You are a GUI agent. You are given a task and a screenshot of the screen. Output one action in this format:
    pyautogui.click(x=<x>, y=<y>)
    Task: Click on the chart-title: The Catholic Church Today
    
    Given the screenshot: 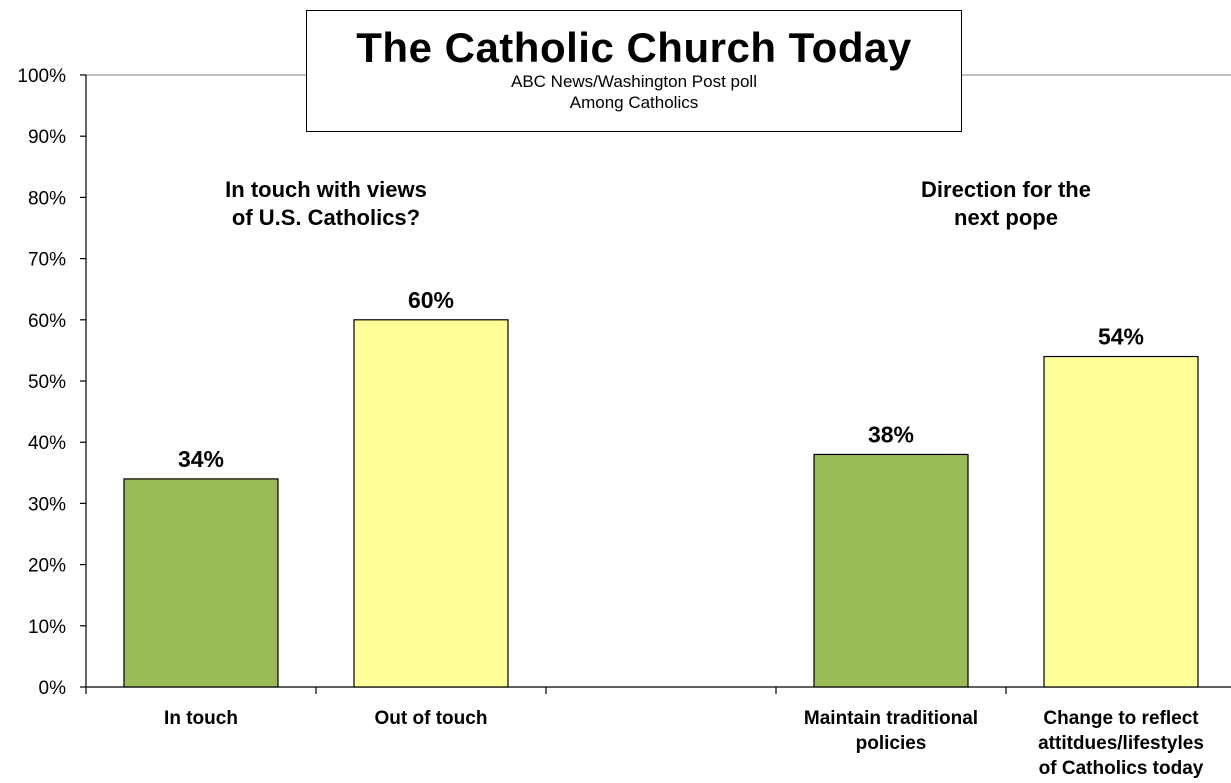 What is the action you would take?
    pyautogui.click(x=634, y=47)
    